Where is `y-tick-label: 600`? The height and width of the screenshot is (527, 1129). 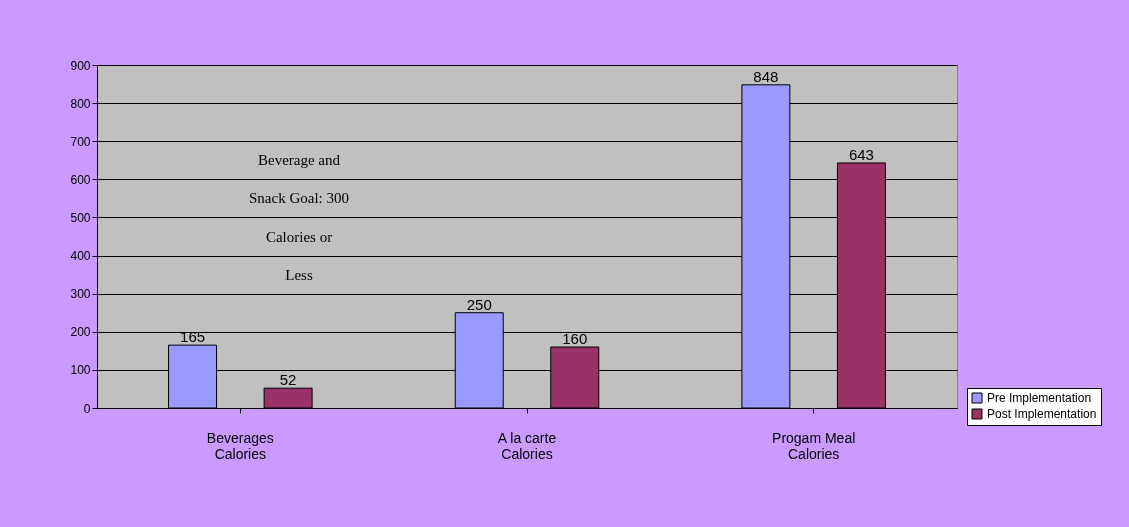 y-tick-label: 600 is located at coordinates (80, 179).